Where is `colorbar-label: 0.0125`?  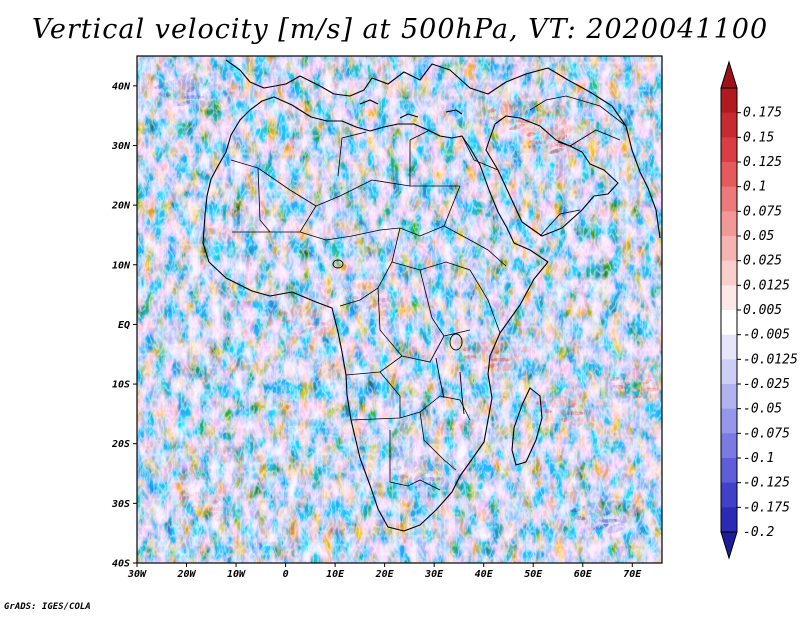
colorbar-label: 0.0125 is located at coordinates (766, 285).